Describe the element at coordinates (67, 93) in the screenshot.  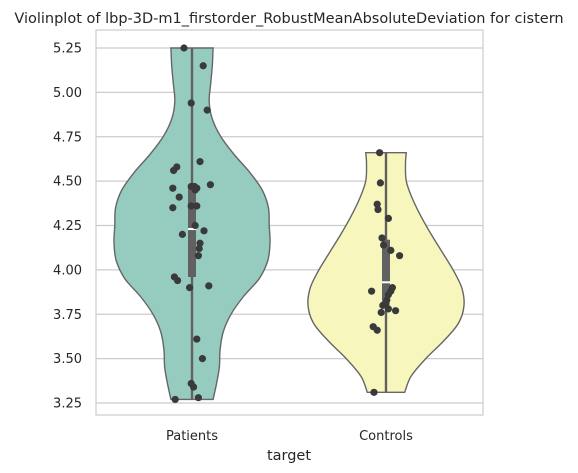
I see `y-tick-label: 5.00` at that location.